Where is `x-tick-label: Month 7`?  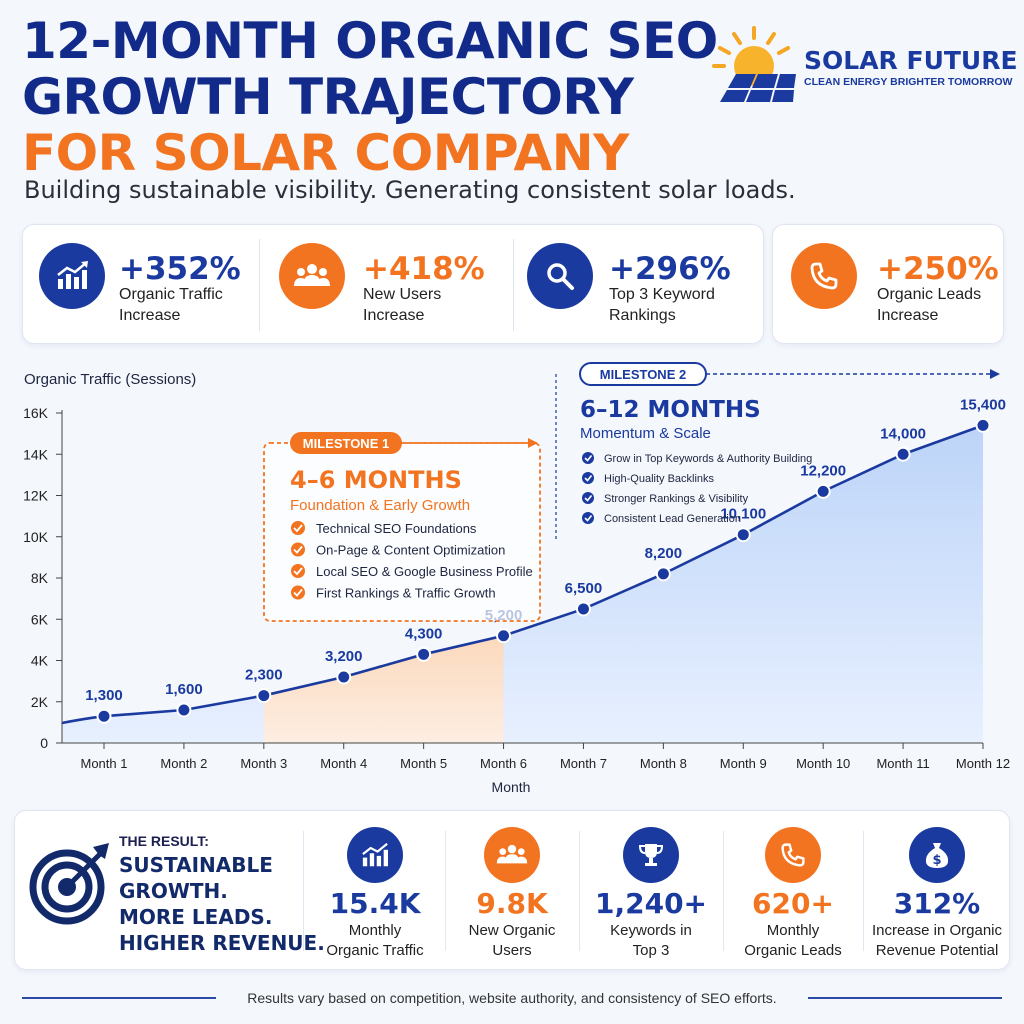 x-tick-label: Month 7 is located at coordinates (583, 763).